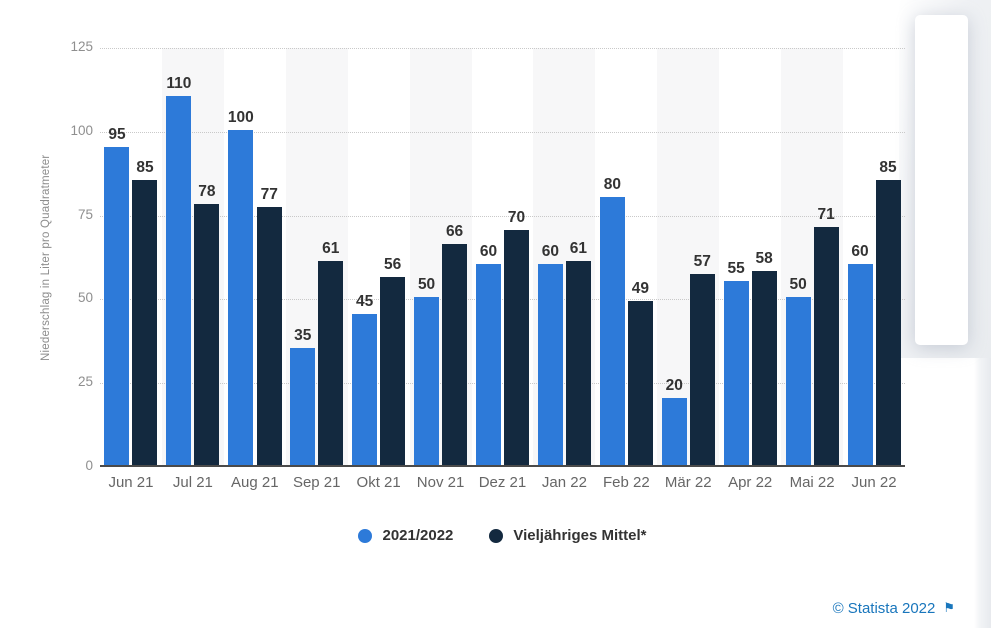 The width and height of the screenshot is (991, 628). What do you see at coordinates (874, 256) in the screenshot?
I see `month-group-jun-22: 60 85` at bounding box center [874, 256].